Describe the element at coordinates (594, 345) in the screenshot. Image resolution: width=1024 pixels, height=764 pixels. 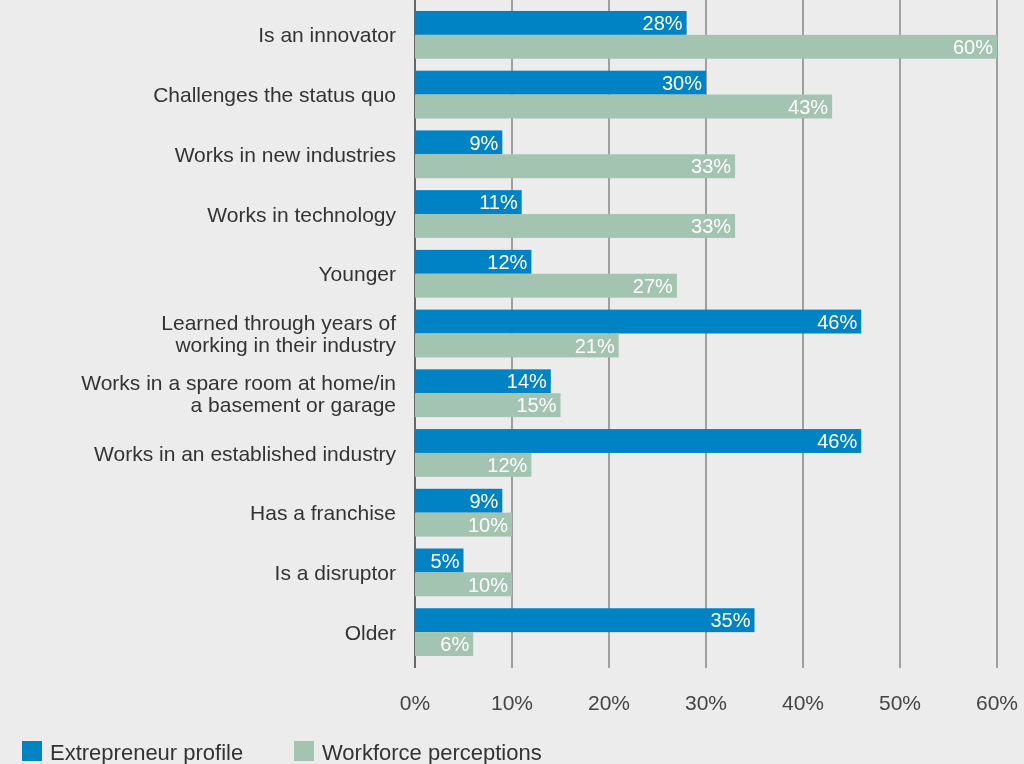
I see `data-label: 21%` at that location.